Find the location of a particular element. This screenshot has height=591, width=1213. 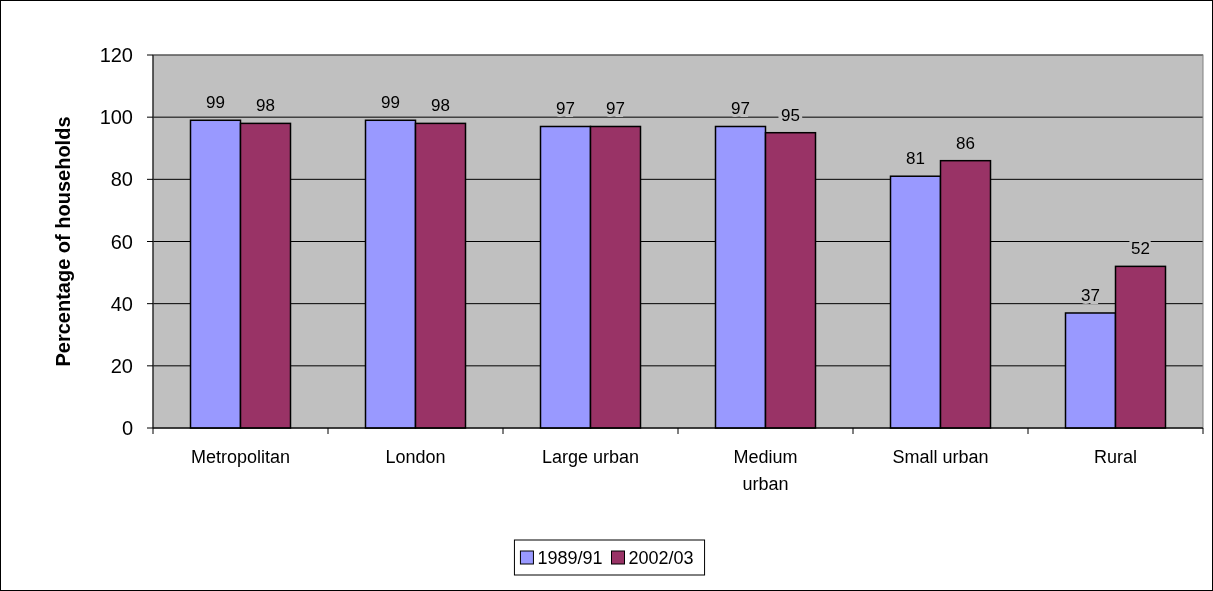

x-tick-label: Large urban is located at coordinates (590, 457).